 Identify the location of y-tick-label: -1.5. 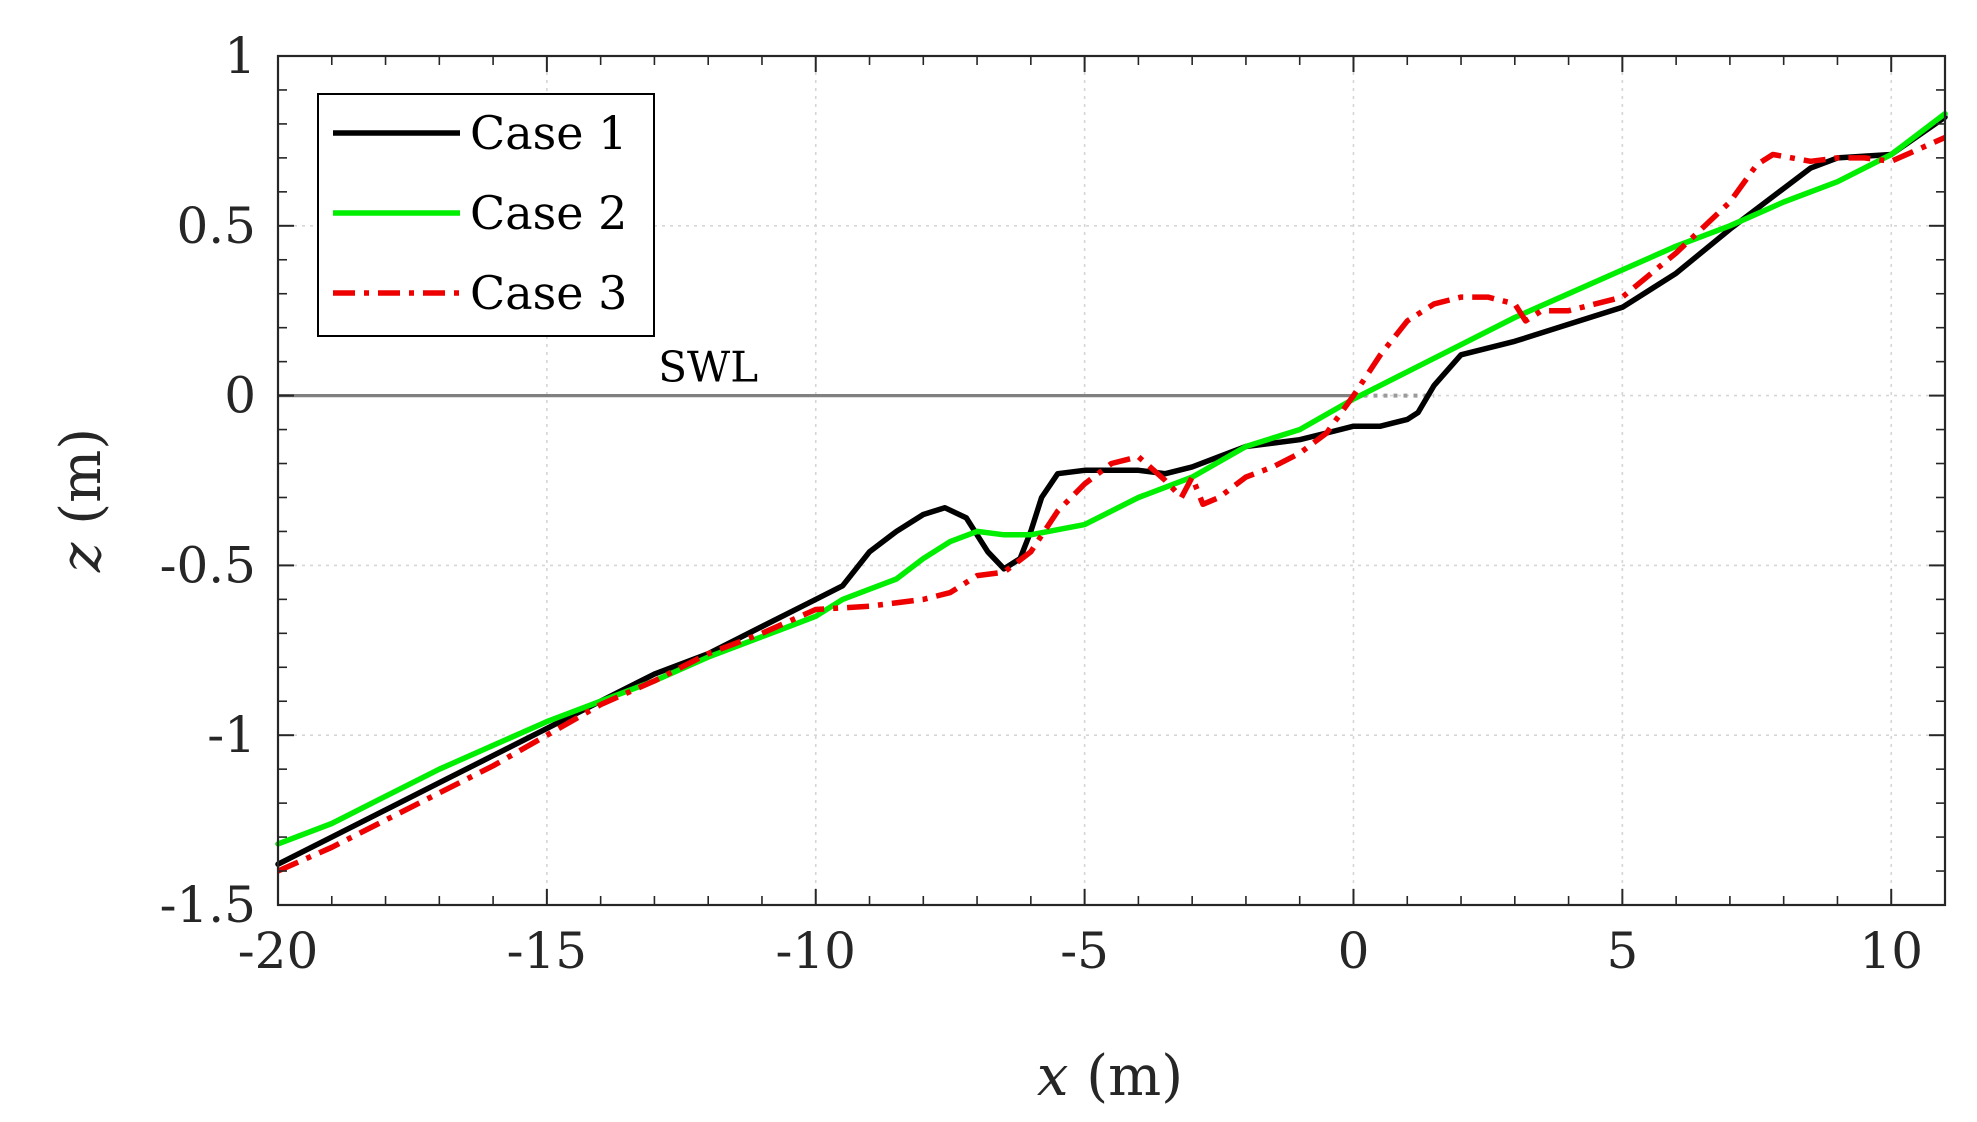
(208, 905).